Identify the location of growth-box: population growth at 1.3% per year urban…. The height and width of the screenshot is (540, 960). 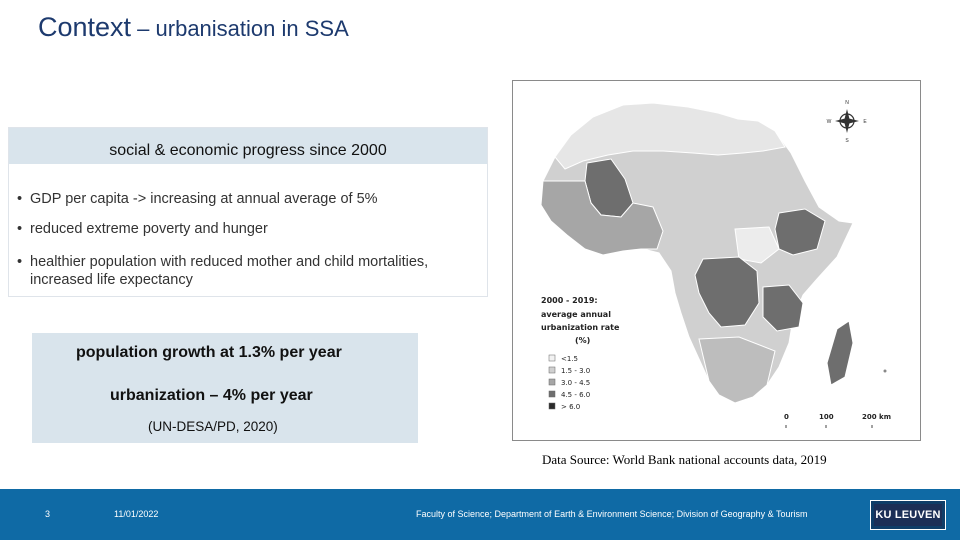
(225, 388).